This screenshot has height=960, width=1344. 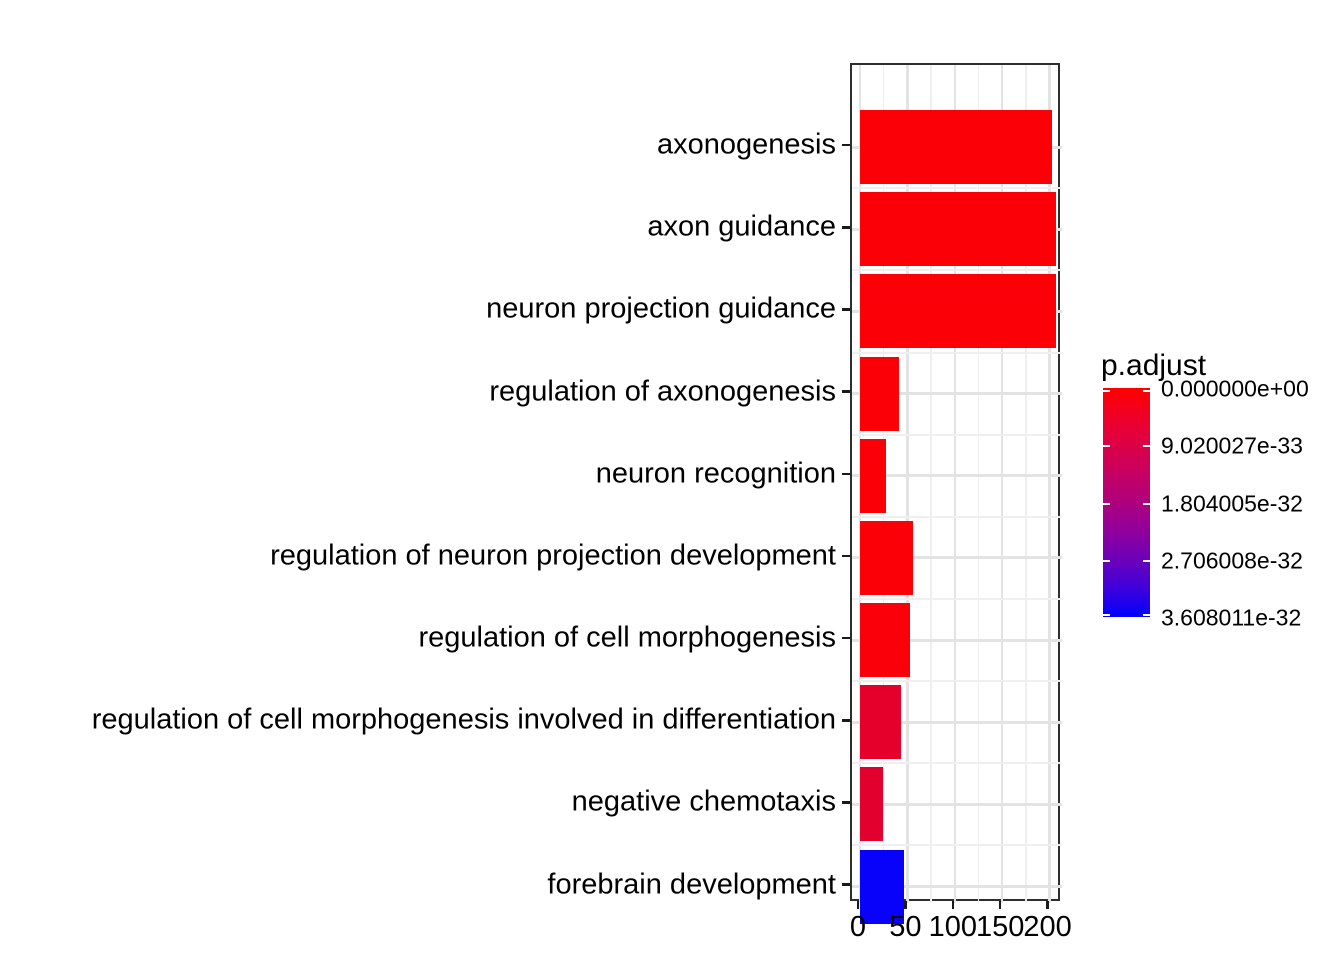 What do you see at coordinates (858, 927) in the screenshot?
I see `x-axis-tick-label: 0` at bounding box center [858, 927].